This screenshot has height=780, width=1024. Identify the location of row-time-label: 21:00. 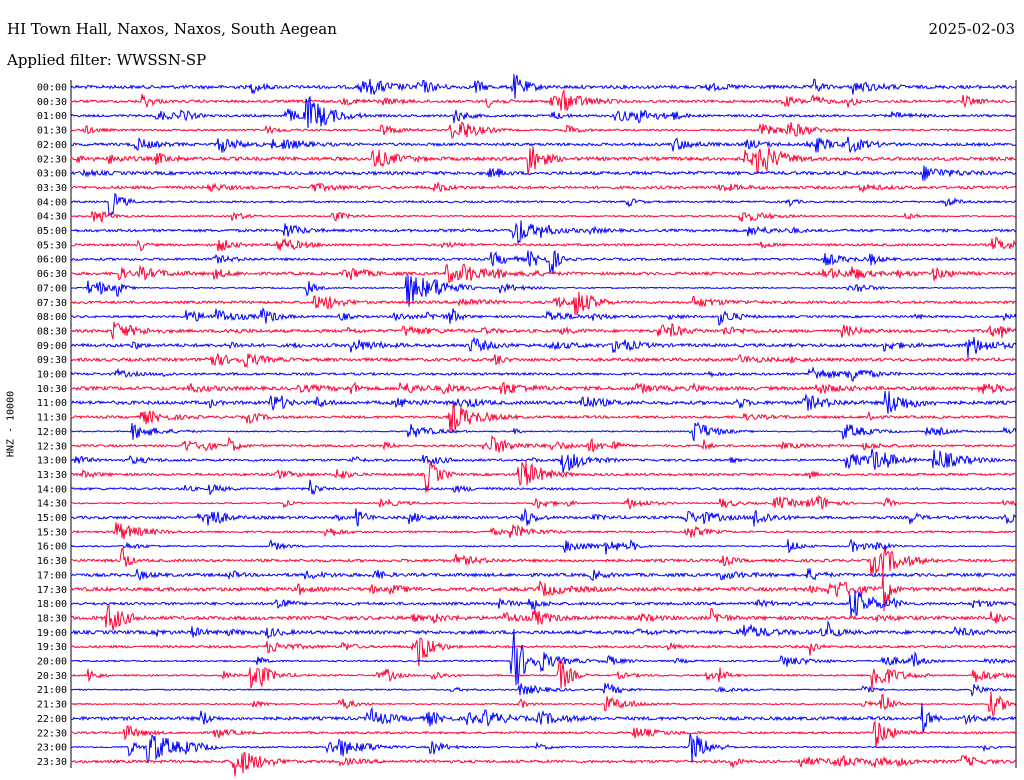
(52, 690).